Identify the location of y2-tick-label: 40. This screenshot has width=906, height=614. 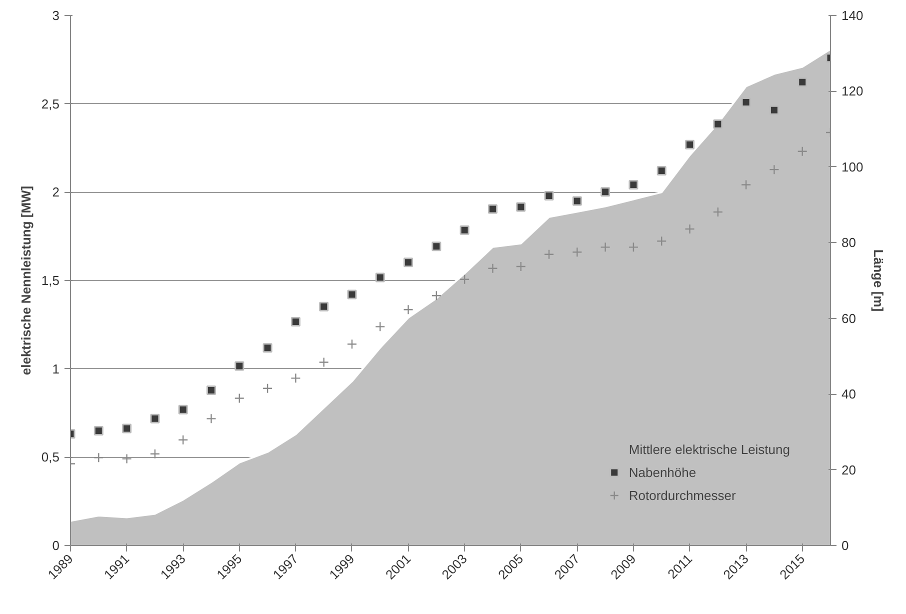
(849, 394).